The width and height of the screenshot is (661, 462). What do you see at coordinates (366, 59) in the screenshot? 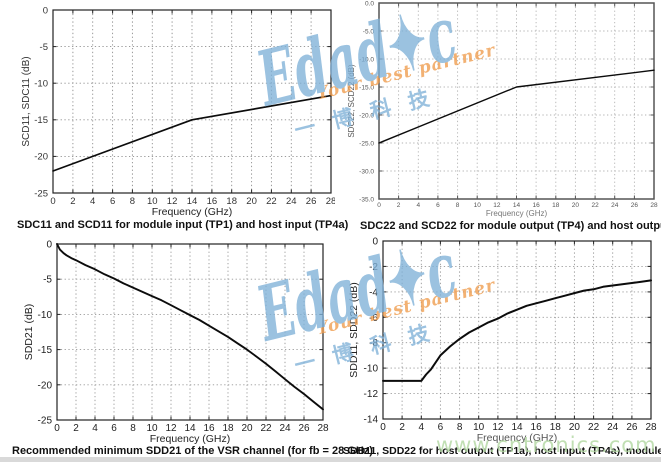
I see `svg-text: -10.0` at bounding box center [366, 59].